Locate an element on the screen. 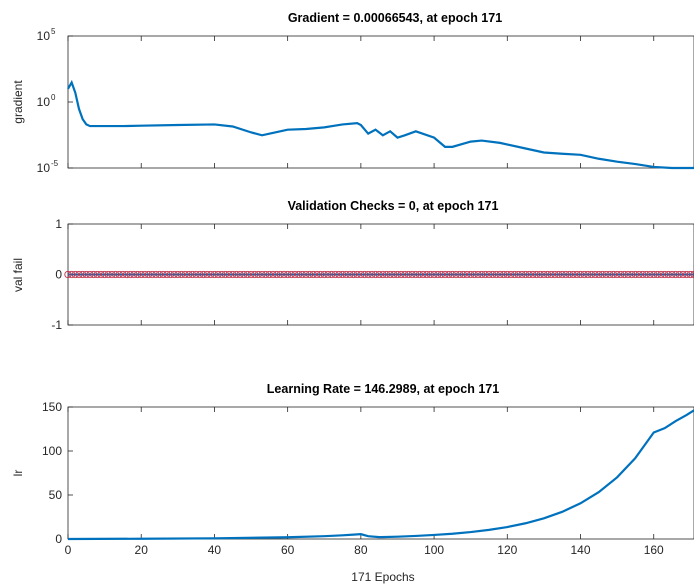 The image size is (694, 587). gradient-title: Gradient = 0.00066543, at epoch 171 is located at coordinates (395, 18).